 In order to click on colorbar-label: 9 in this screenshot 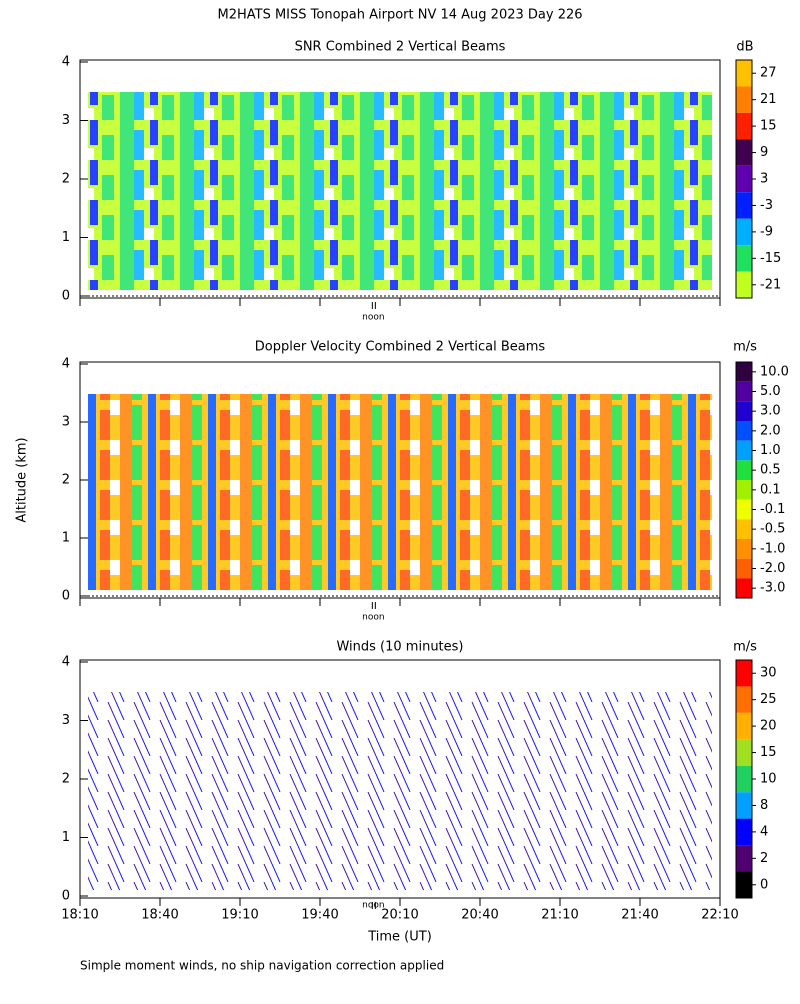, I will do `click(764, 152)`.